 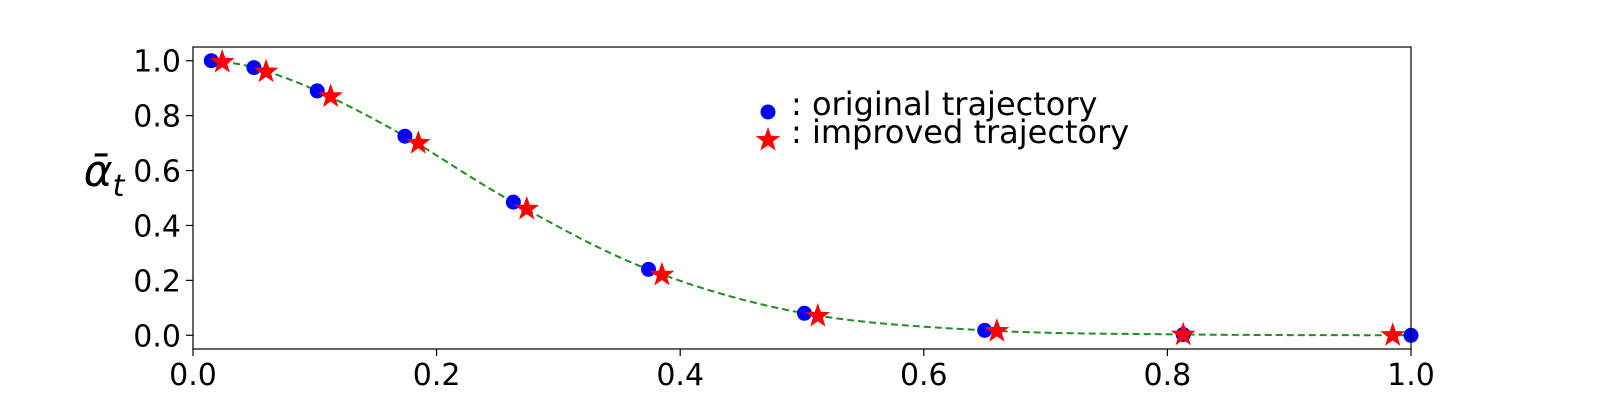 I want to click on x-tick-label: 1.0, so click(x=1411, y=375).